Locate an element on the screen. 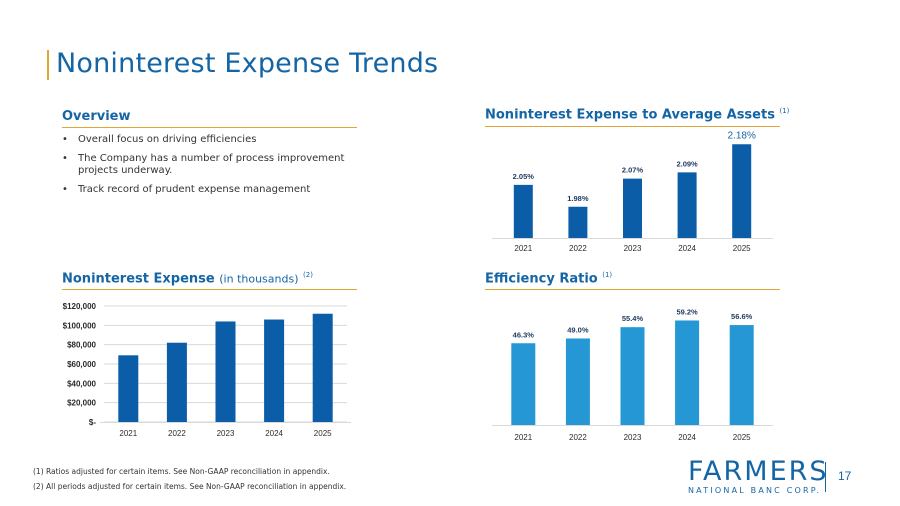 The width and height of the screenshot is (900, 506). data-label: 56.6% is located at coordinates (742, 316).